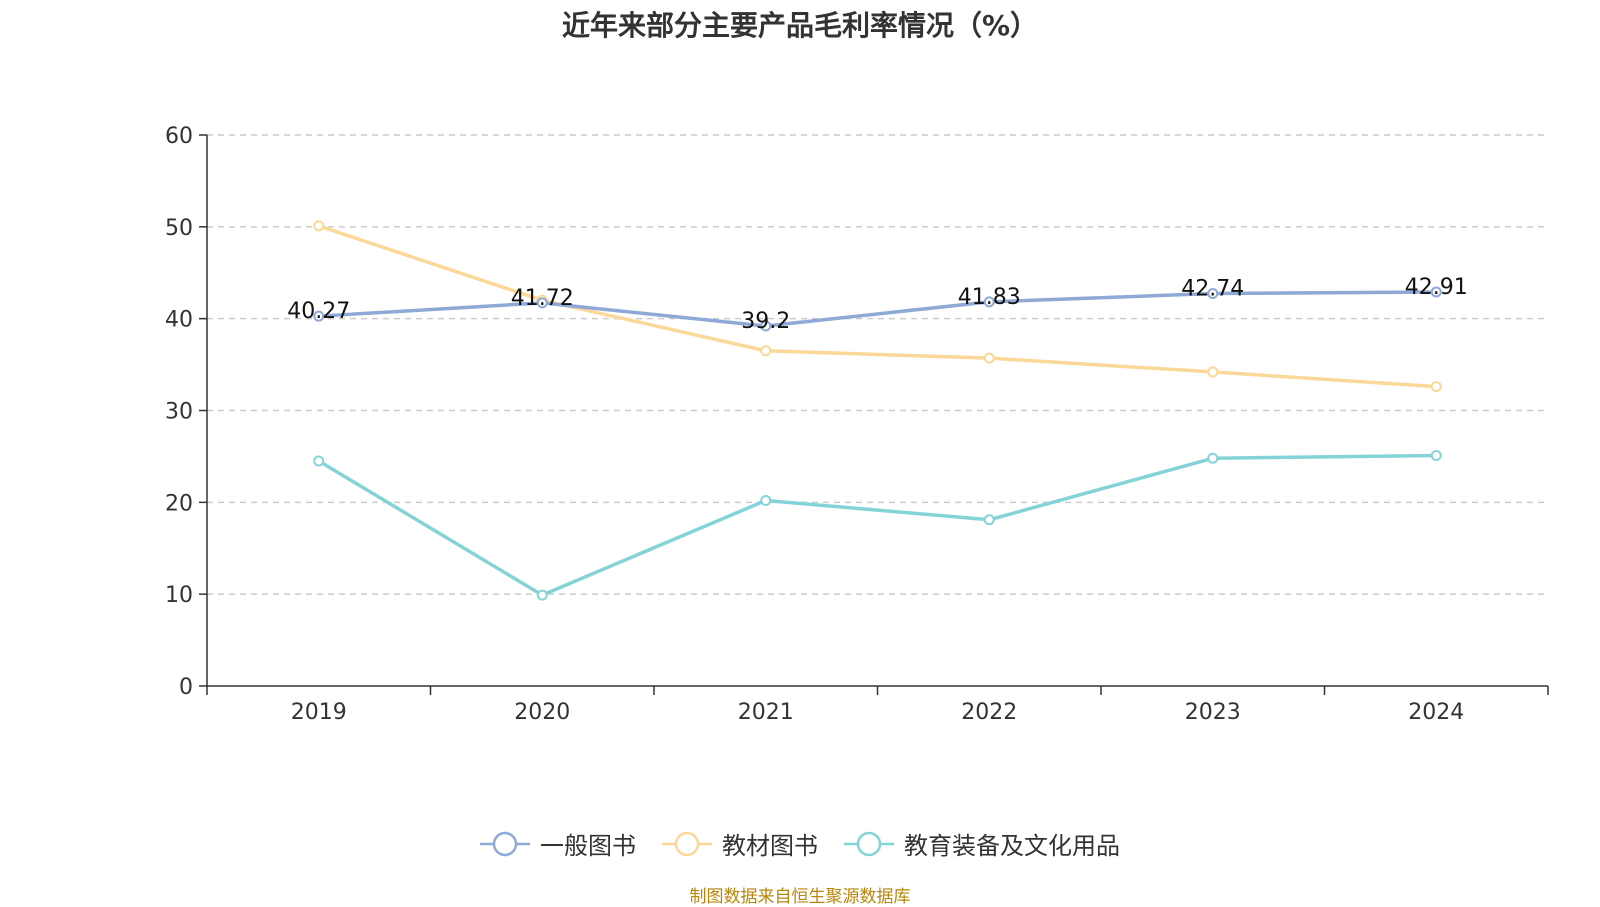 Image resolution: width=1600 pixels, height=907 pixels. I want to click on y-tick-label: 0, so click(186, 687).